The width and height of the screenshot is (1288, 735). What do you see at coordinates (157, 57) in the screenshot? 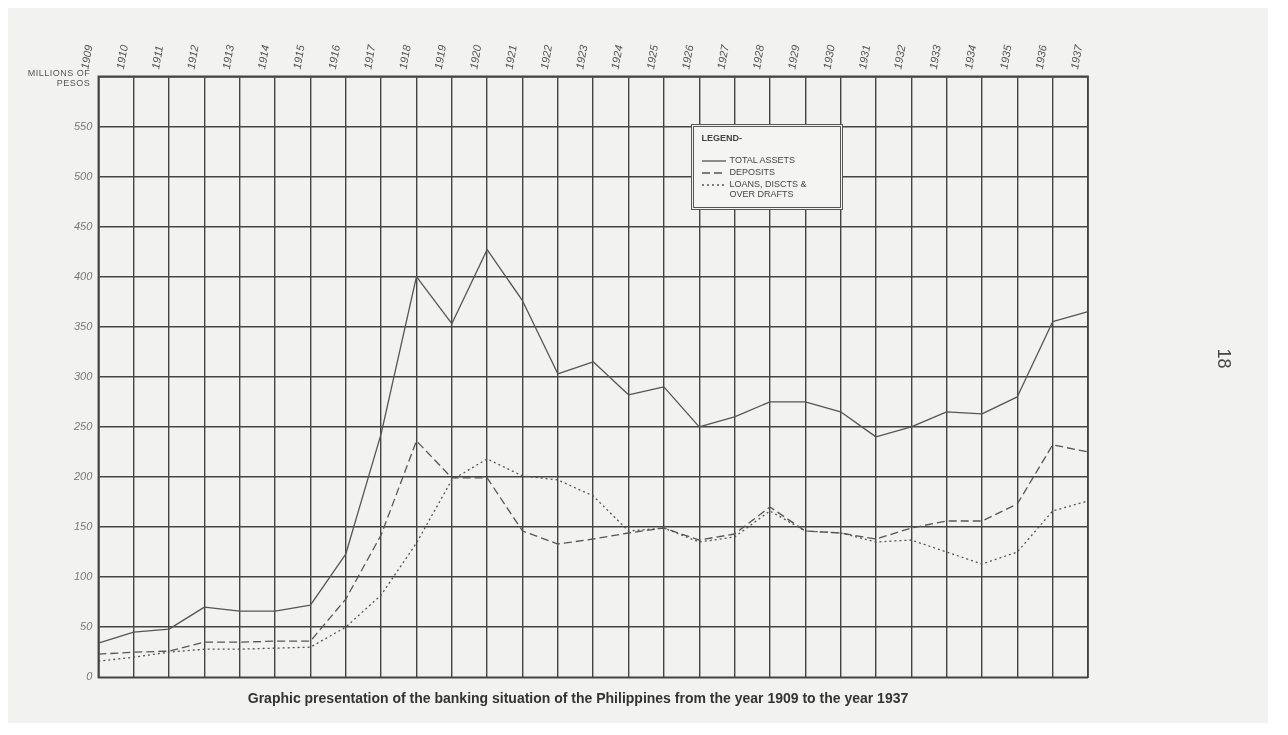
I see `x-tick-label: 1911` at bounding box center [157, 57].